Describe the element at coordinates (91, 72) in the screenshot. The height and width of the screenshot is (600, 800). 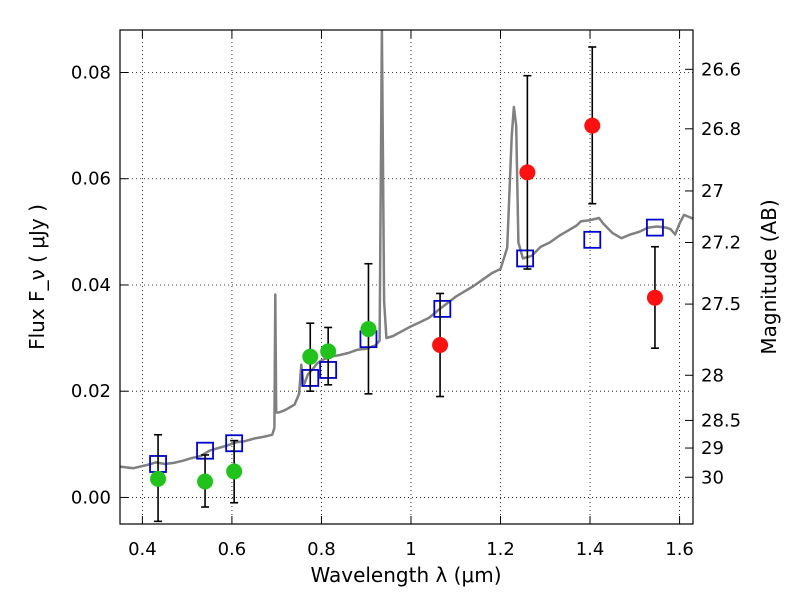
I see `y-tick-label: 0.08` at that location.